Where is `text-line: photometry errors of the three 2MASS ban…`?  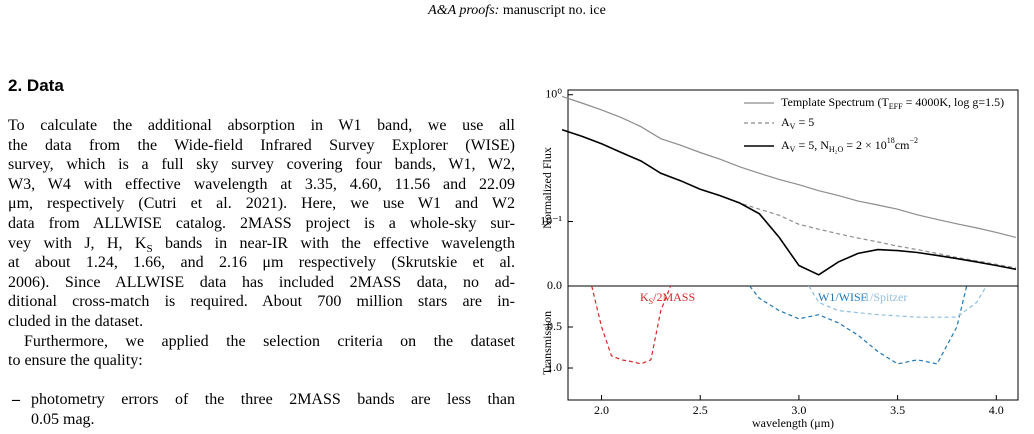 text-line: photometry errors of the three 2MASS ban… is located at coordinates (273, 400).